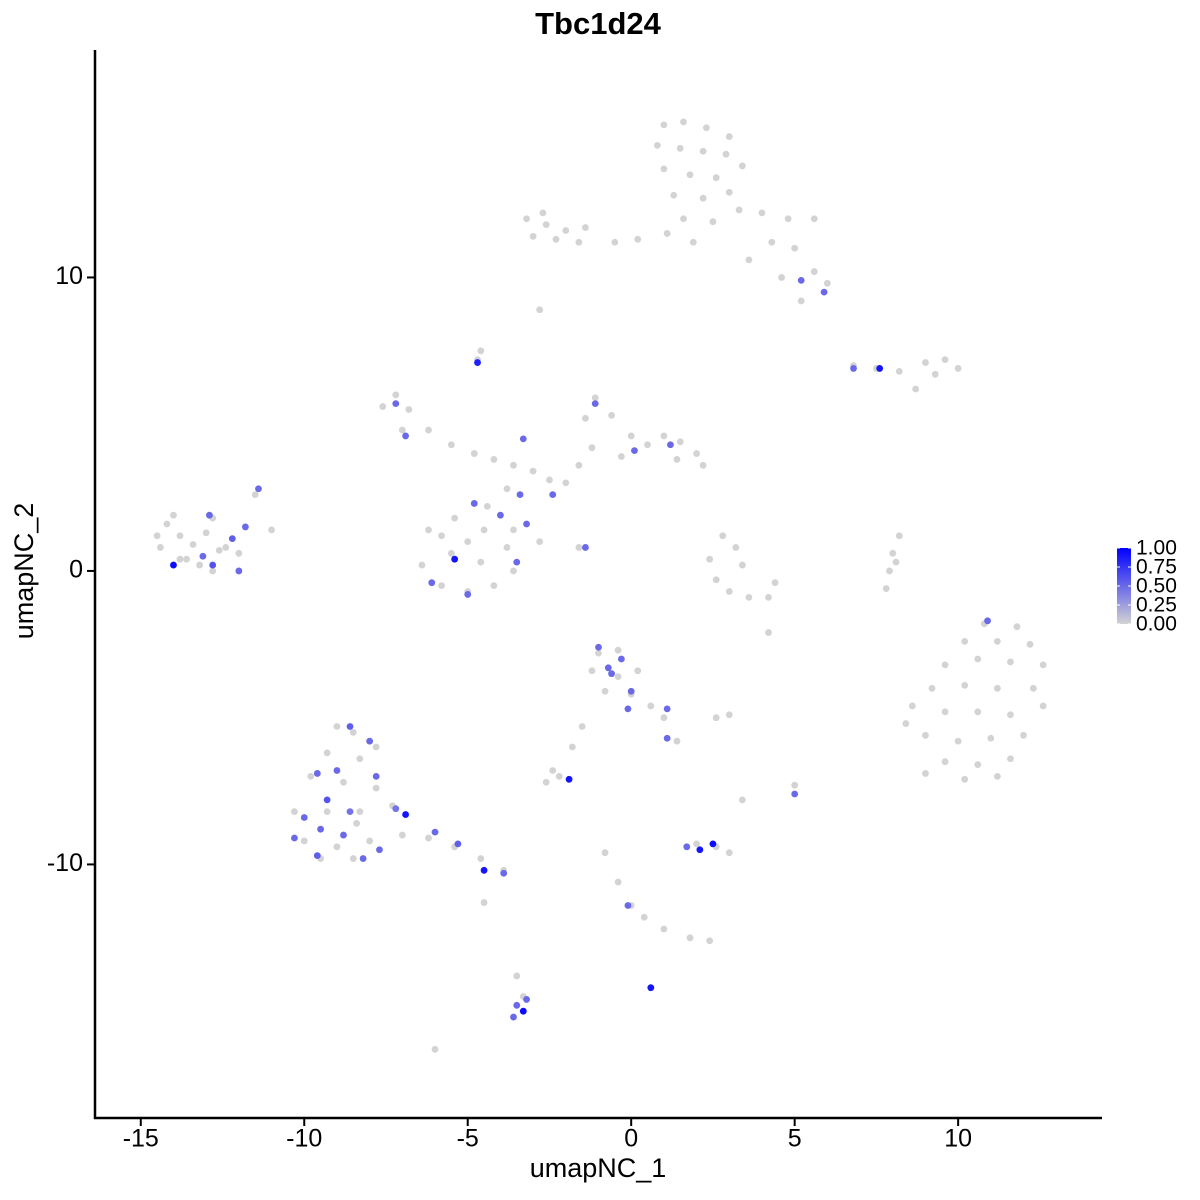 The width and height of the screenshot is (1200, 1200). What do you see at coordinates (65, 863) in the screenshot?
I see `y-tick-label: -10` at bounding box center [65, 863].